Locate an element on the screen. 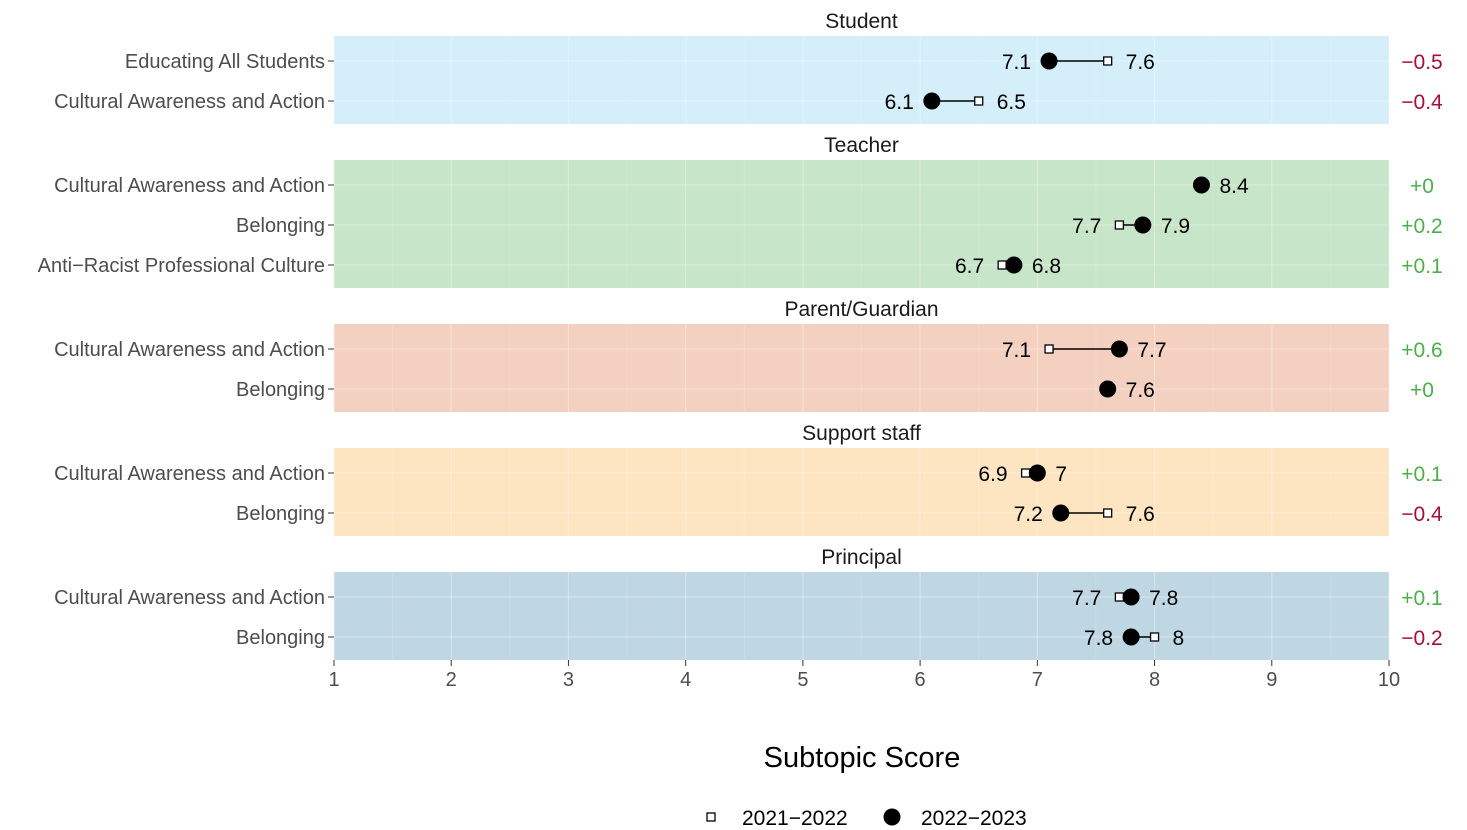  change-label: −0.2 is located at coordinates (1421, 638).